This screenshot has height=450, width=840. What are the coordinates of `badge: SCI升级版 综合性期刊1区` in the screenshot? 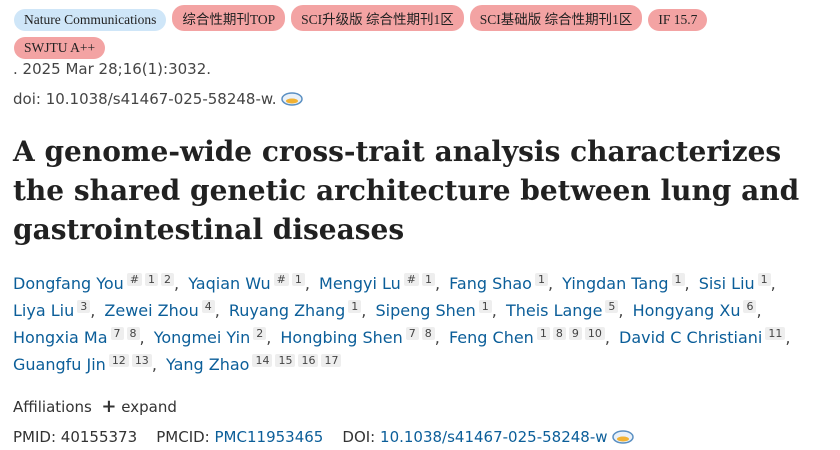 It's located at (377, 18).